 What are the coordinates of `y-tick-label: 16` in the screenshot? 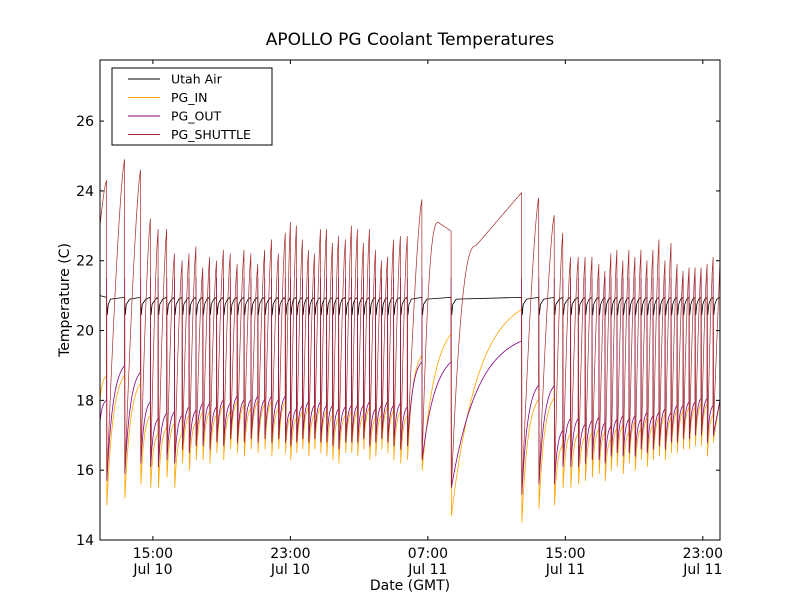 It's located at (85, 471).